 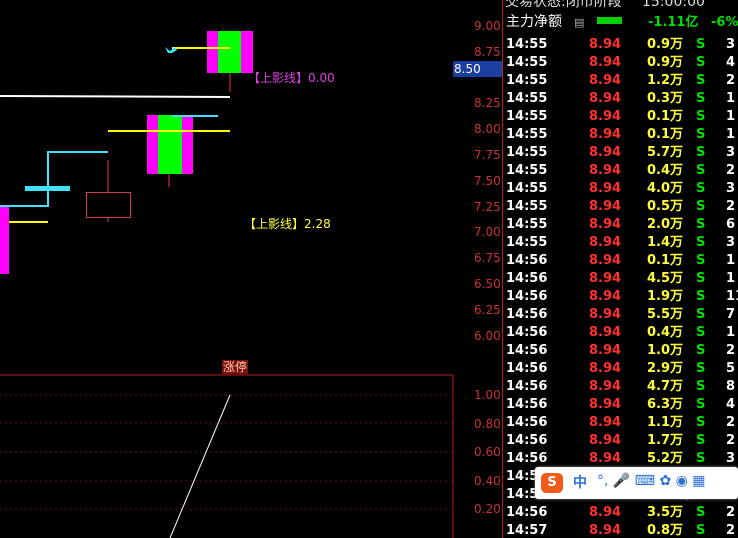 What do you see at coordinates (665, 98) in the screenshot?
I see `trade-volume: 0.3万` at bounding box center [665, 98].